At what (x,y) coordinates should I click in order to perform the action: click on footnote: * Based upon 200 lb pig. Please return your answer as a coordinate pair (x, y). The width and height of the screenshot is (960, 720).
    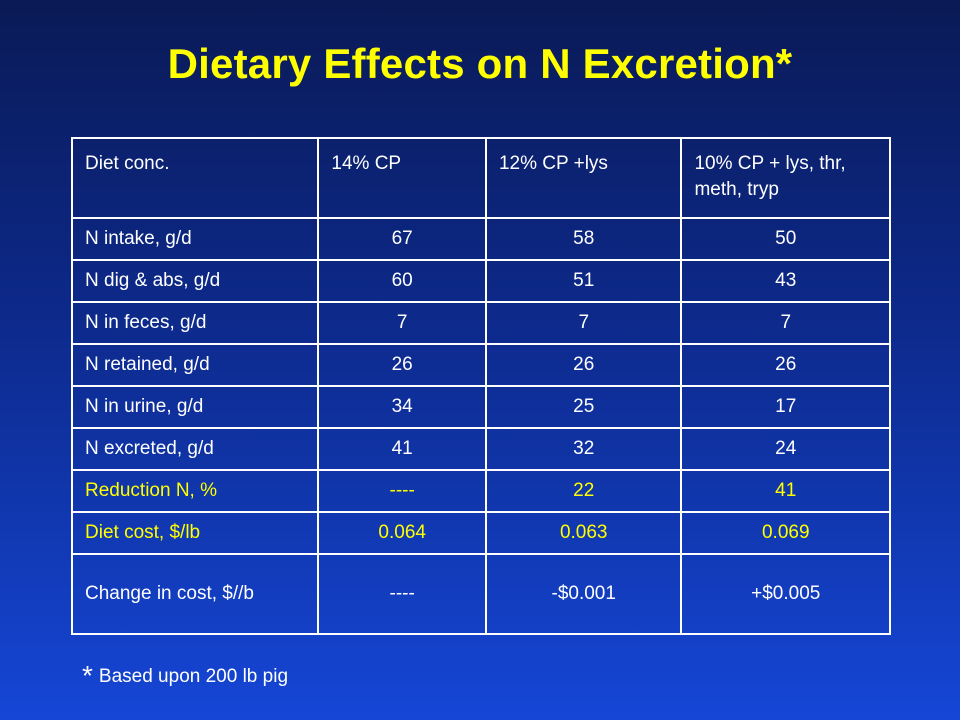
    Looking at the image, I should click on (185, 676).